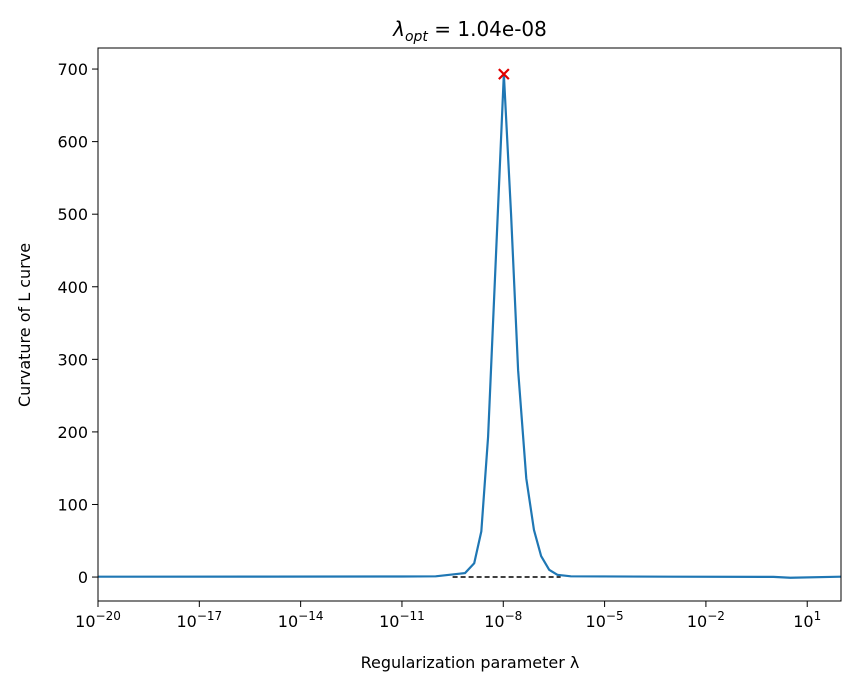 This screenshot has width=856, height=692. I want to click on y-tick-label: 200, so click(72, 432).